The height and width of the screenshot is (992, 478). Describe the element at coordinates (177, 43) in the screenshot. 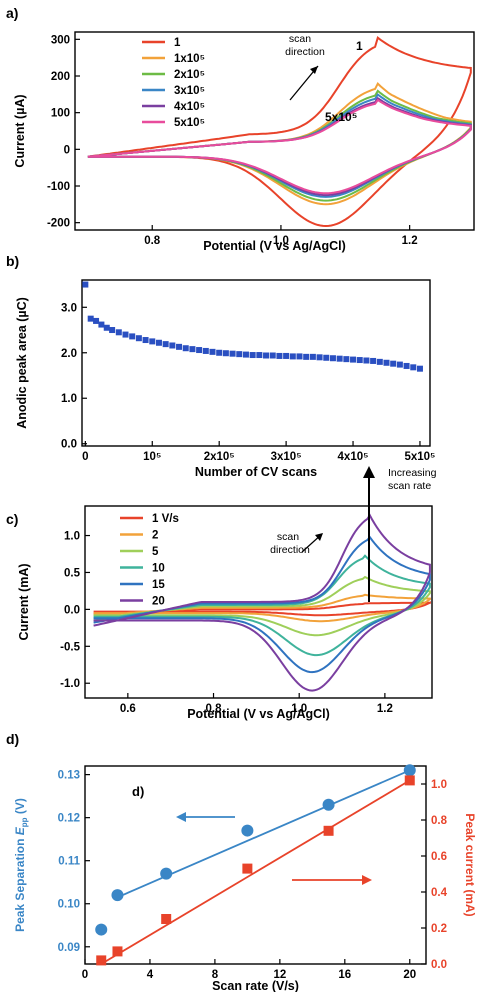

I see `legend-label: 1` at that location.